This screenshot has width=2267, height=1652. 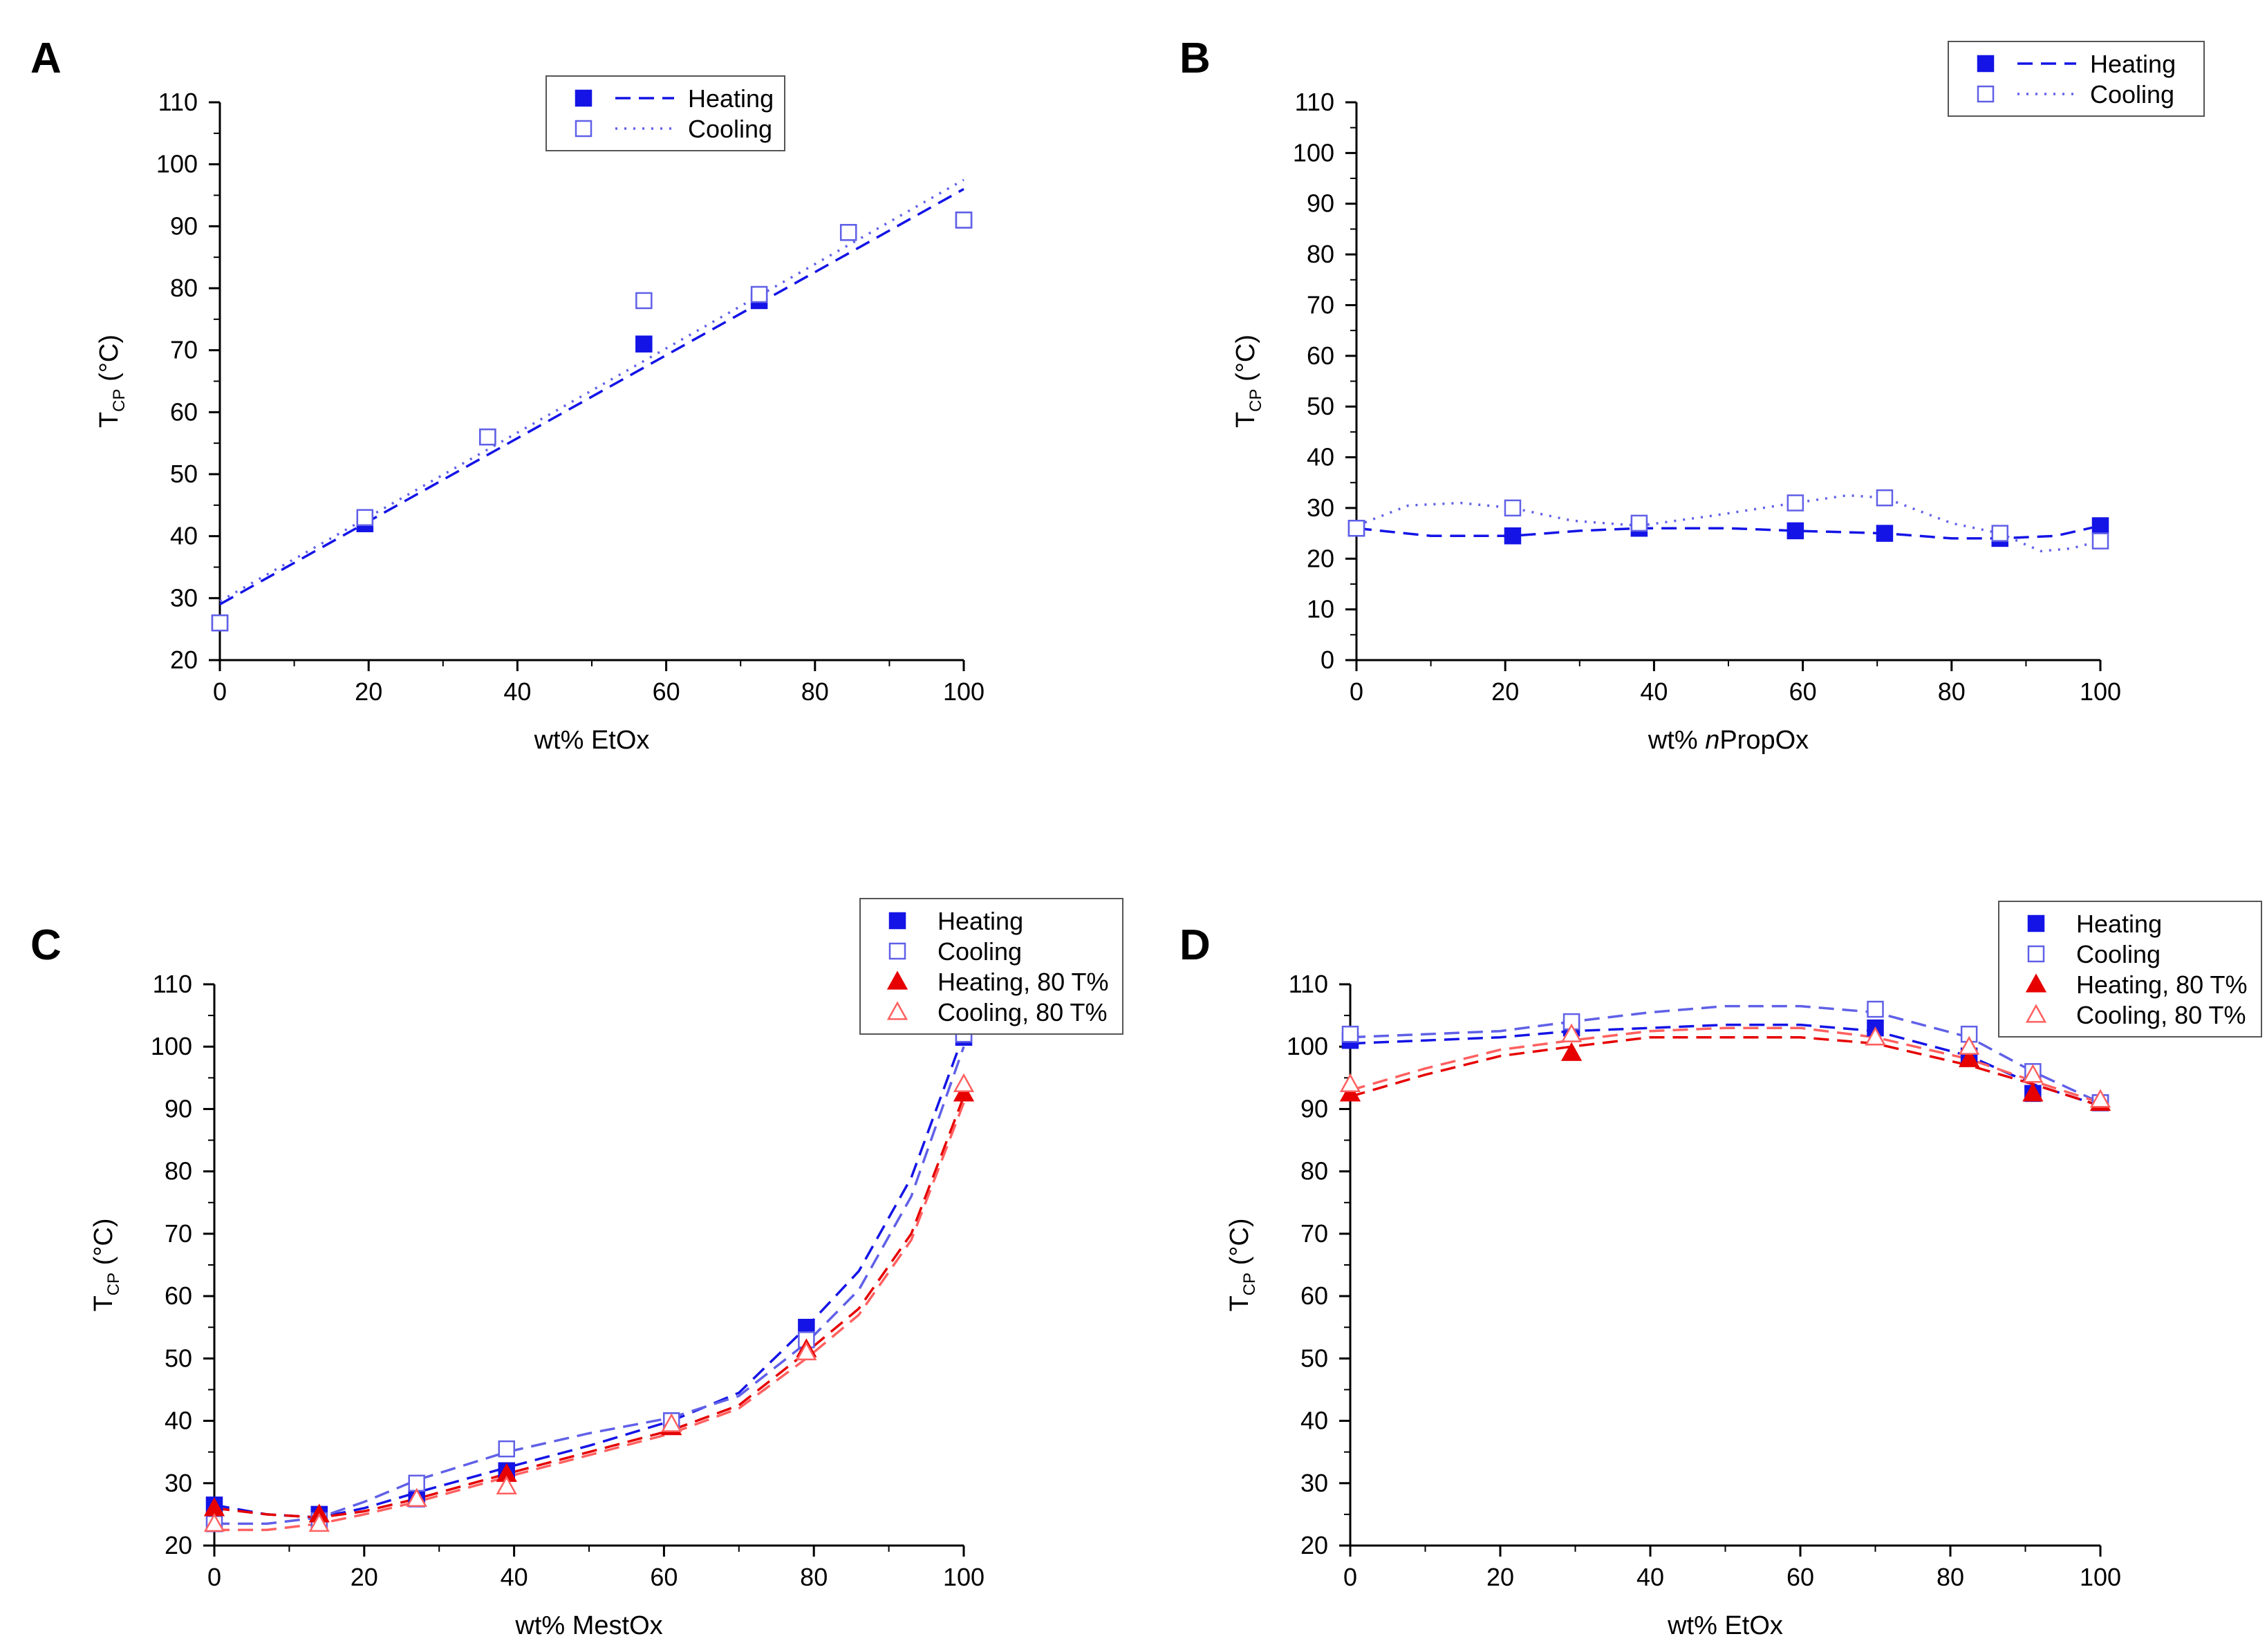 I want to click on y-tick-label: 100, so click(x=1313, y=152).